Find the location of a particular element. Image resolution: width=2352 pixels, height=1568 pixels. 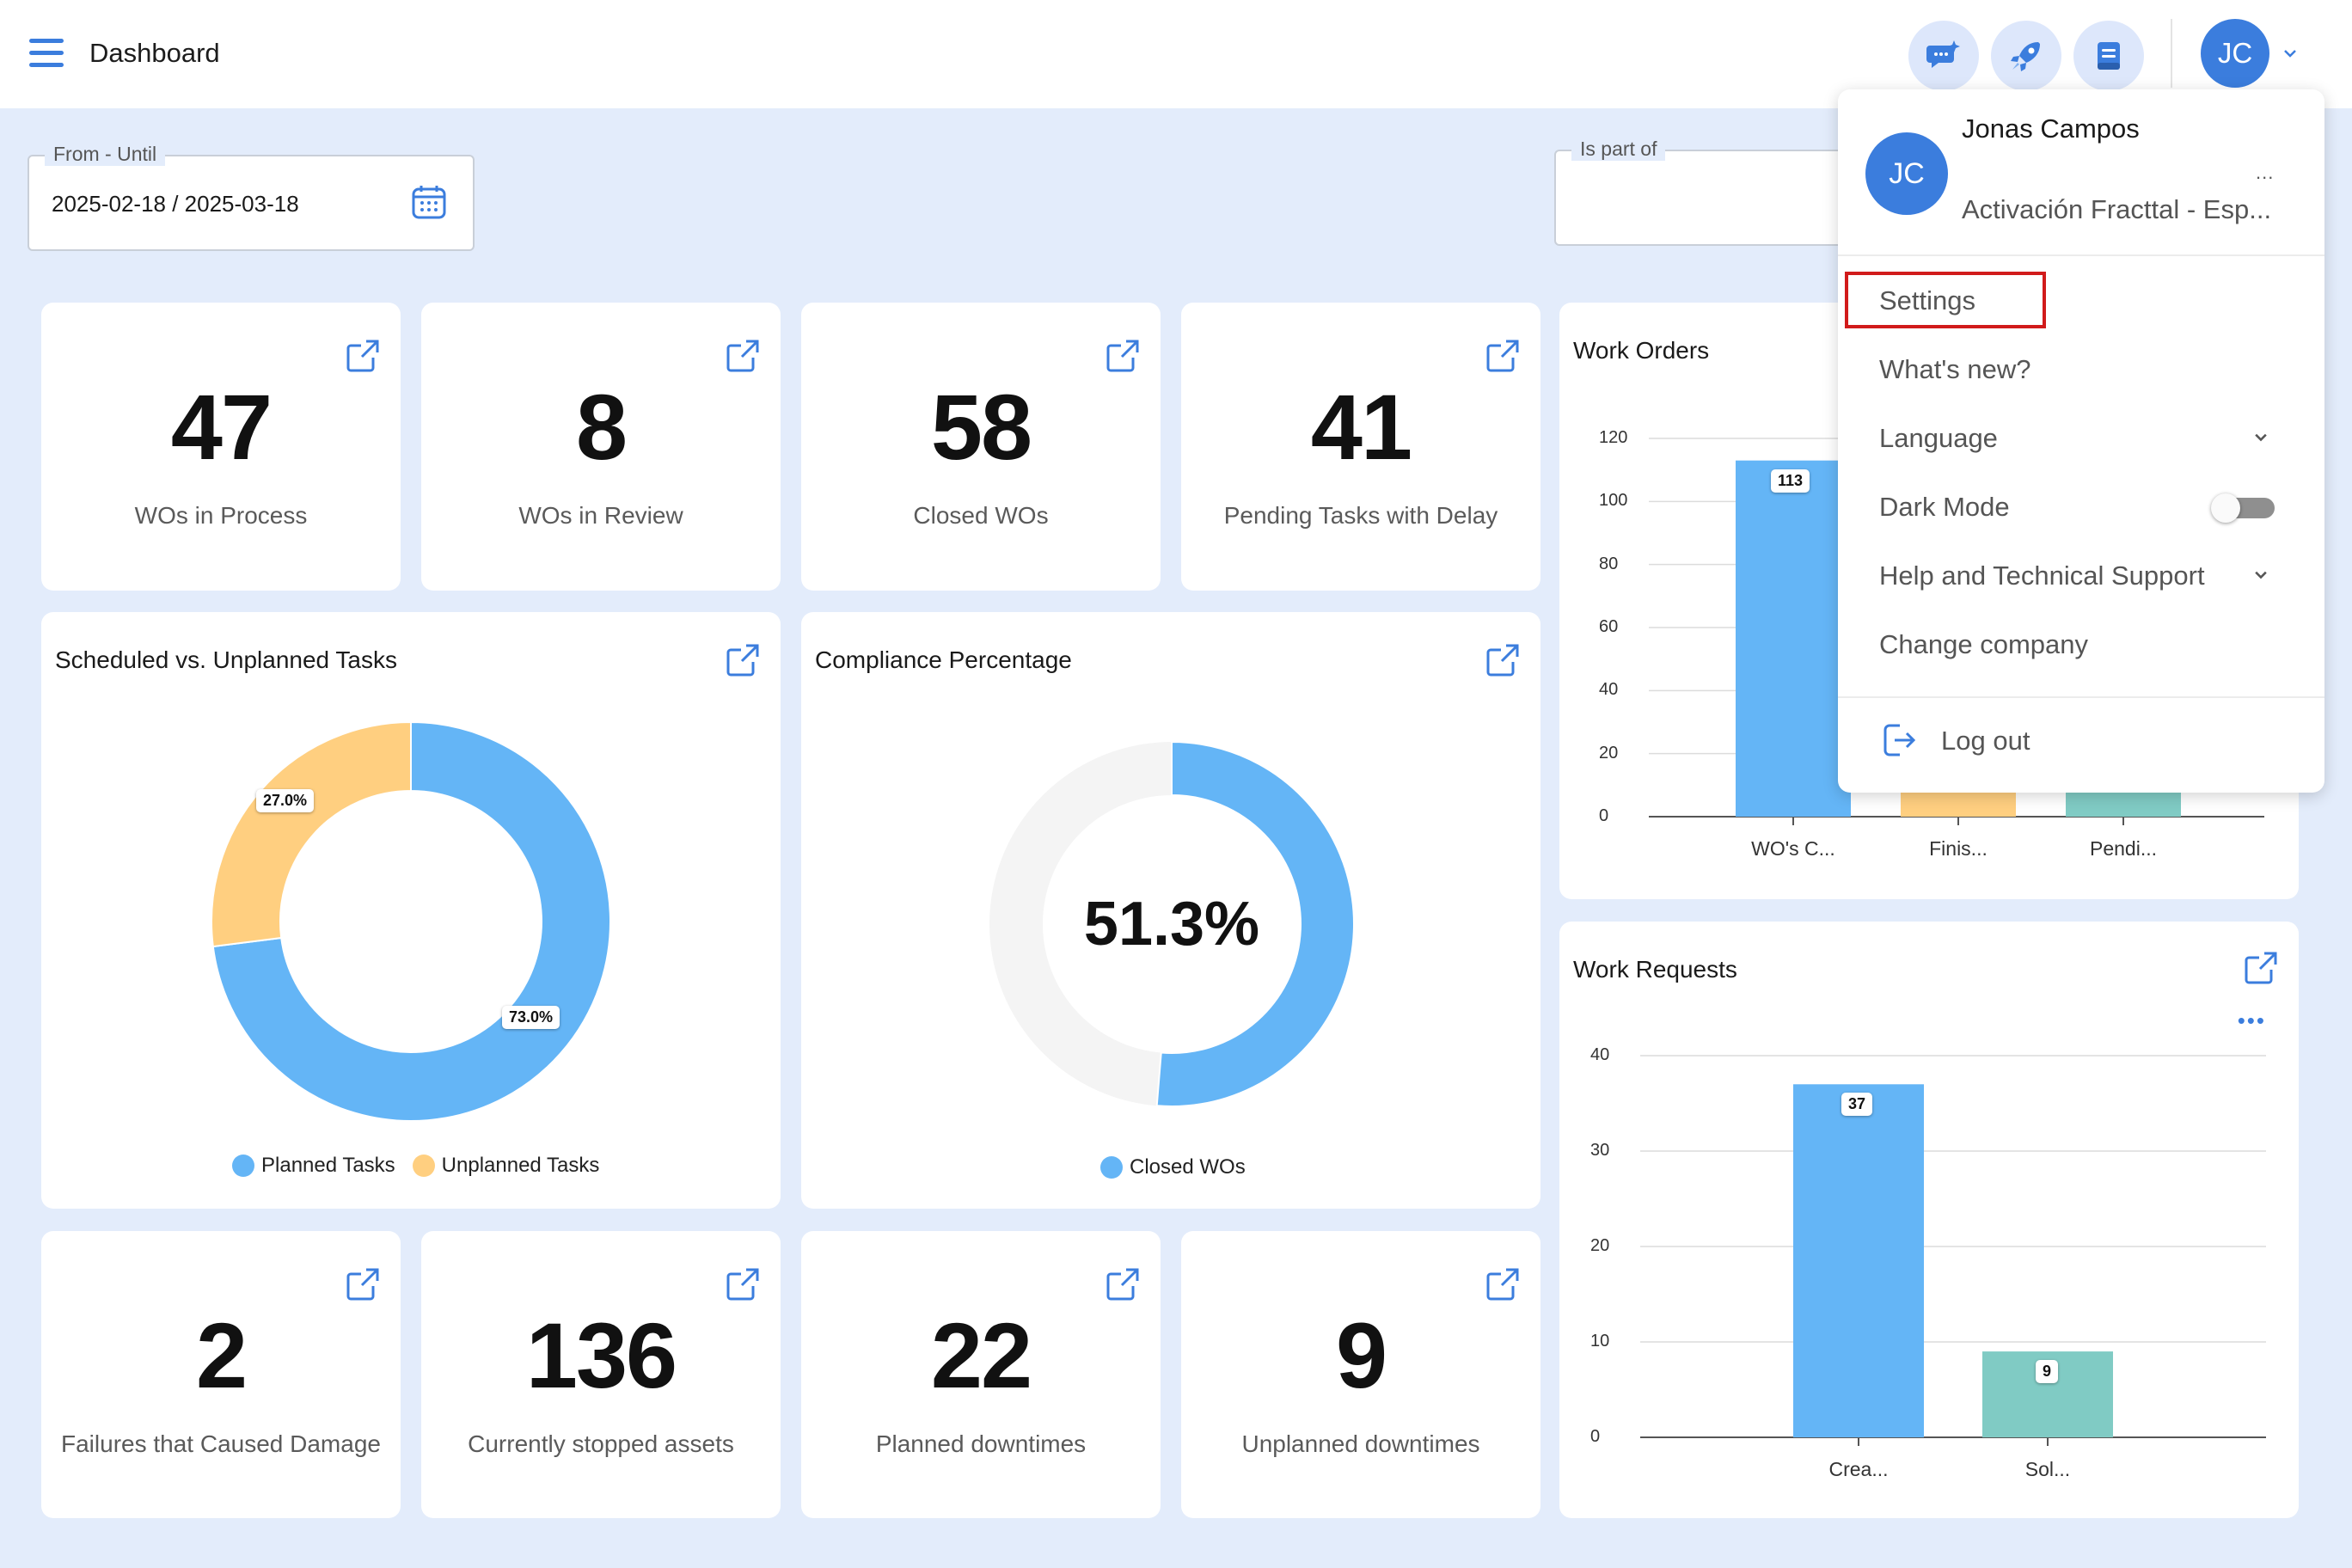

rocket-icon is located at coordinates (2025, 56).